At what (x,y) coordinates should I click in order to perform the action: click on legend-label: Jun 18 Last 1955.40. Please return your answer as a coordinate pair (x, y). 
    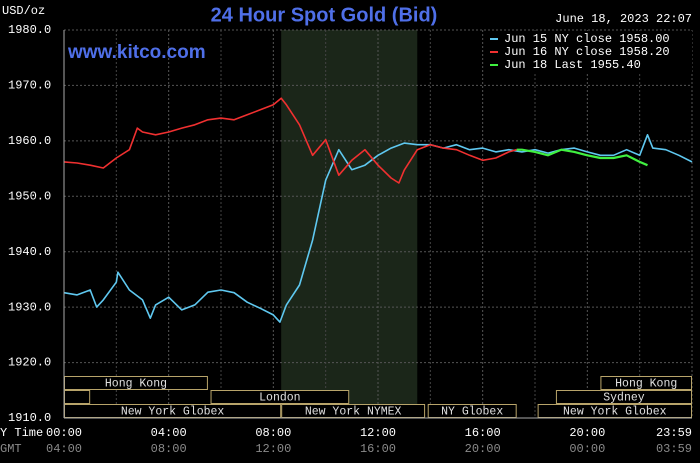
    Looking at the image, I should click on (572, 65).